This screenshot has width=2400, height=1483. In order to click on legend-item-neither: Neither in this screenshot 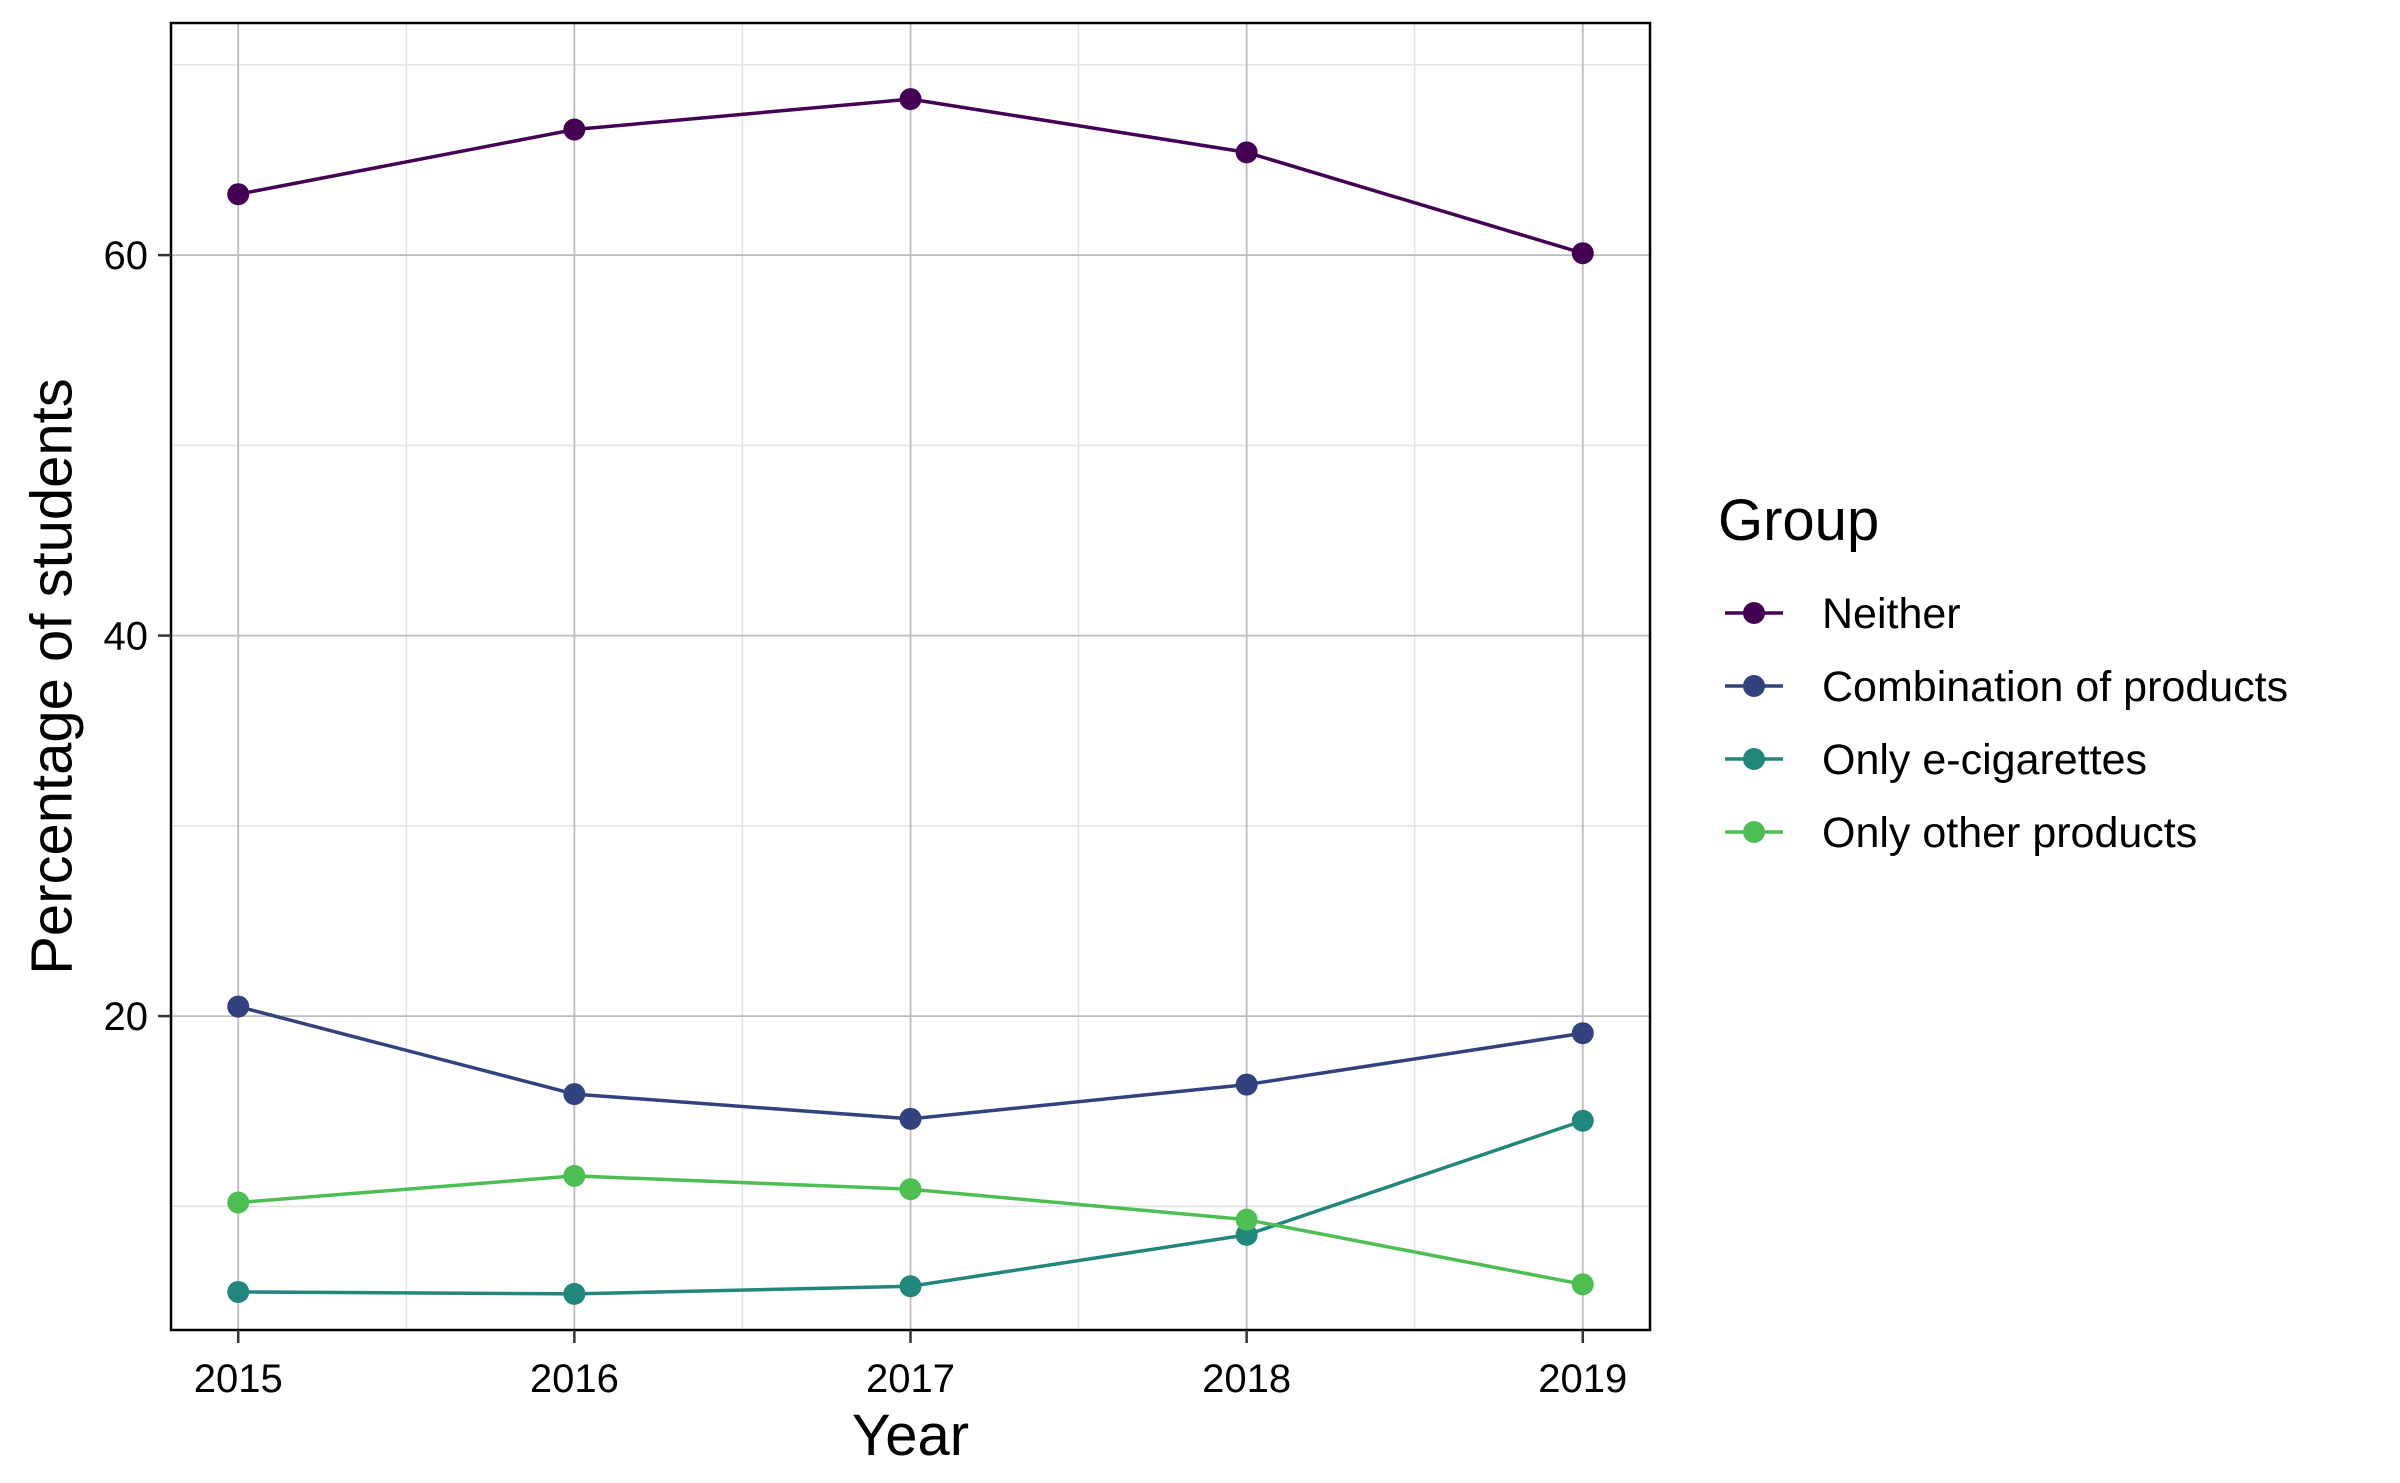, I will do `click(1843, 614)`.